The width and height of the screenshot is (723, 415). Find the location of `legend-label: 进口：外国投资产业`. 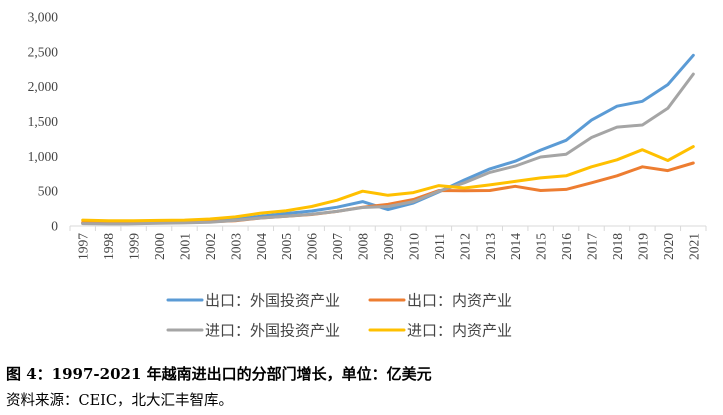

legend-label: 进口：外国投资产业 is located at coordinates (272, 331).